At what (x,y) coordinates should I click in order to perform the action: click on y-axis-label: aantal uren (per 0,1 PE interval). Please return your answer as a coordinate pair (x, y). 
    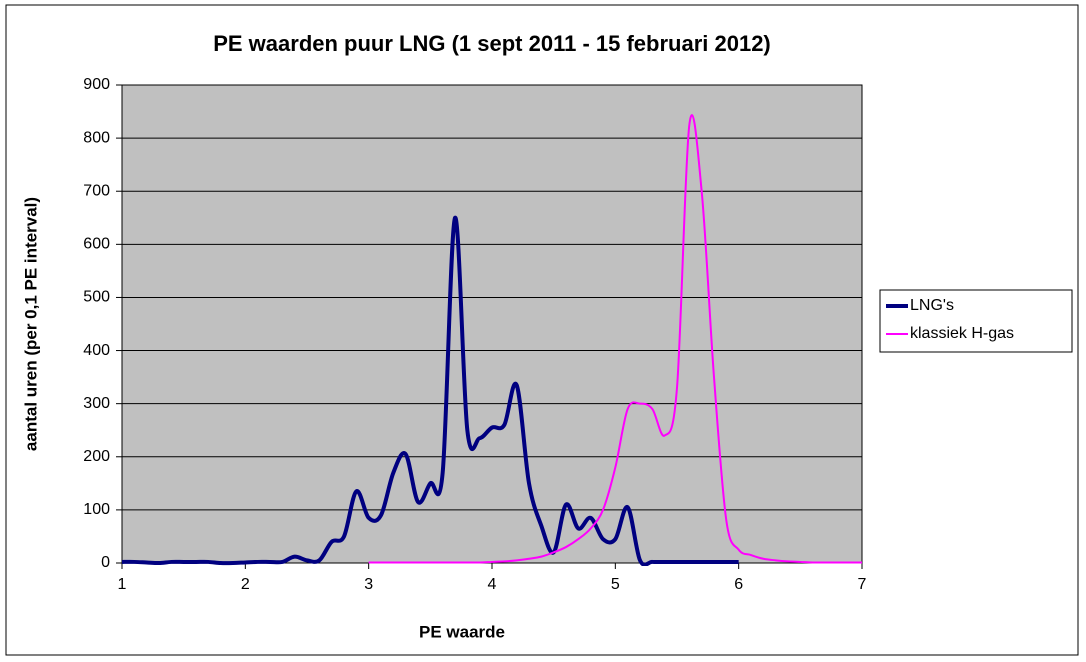
    Looking at the image, I should click on (30, 324).